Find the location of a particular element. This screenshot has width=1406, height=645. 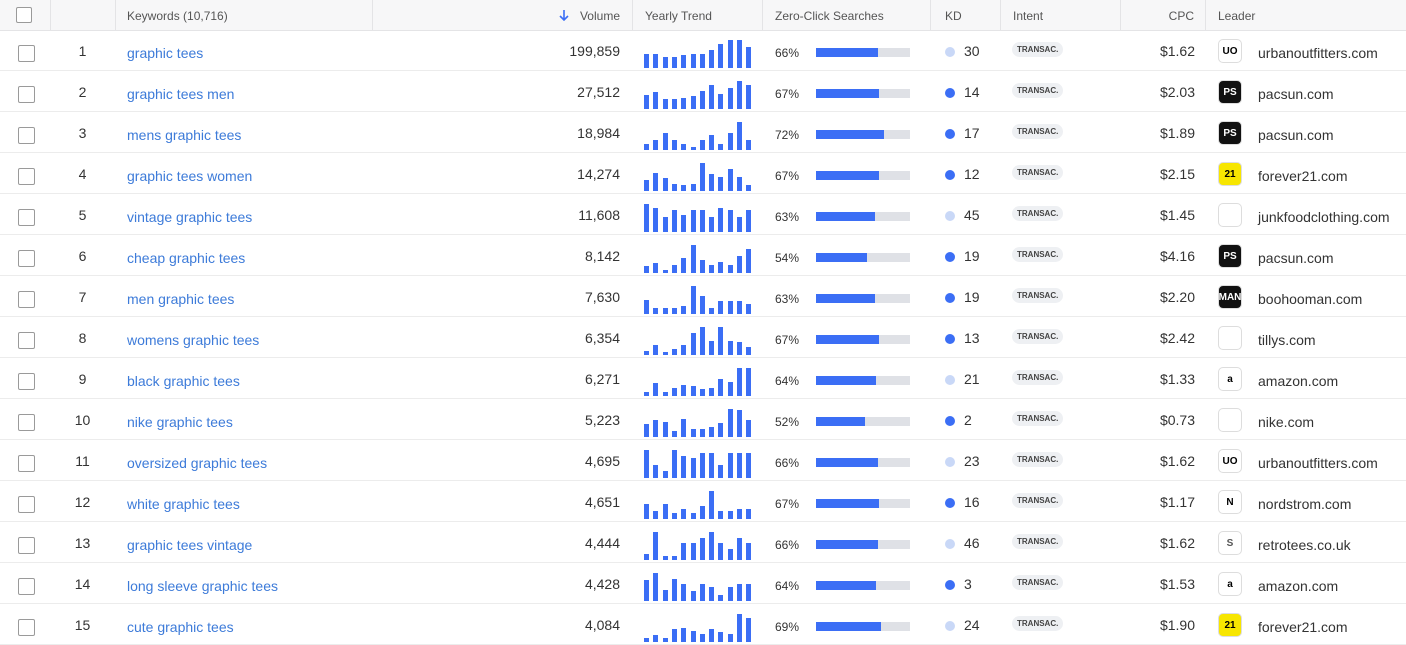

leader-domain: urbanoutfitters.com is located at coordinates (1318, 463).